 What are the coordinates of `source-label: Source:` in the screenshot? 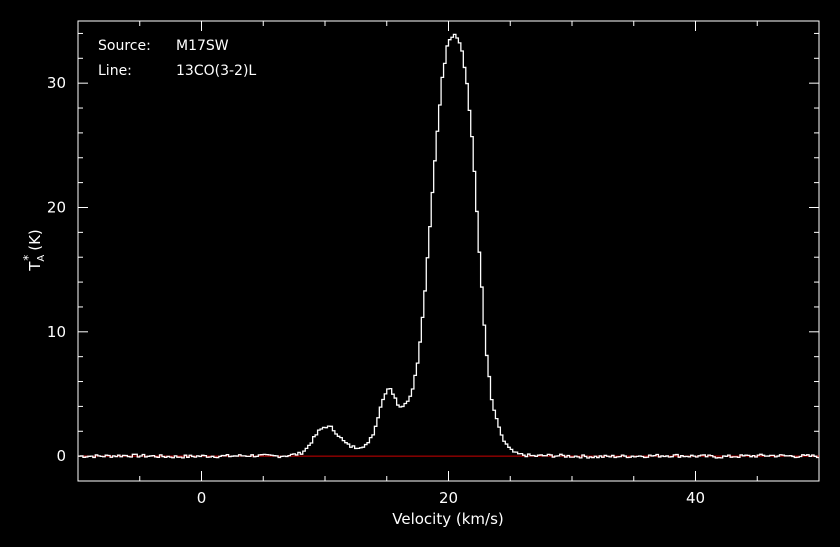 It's located at (124, 46).